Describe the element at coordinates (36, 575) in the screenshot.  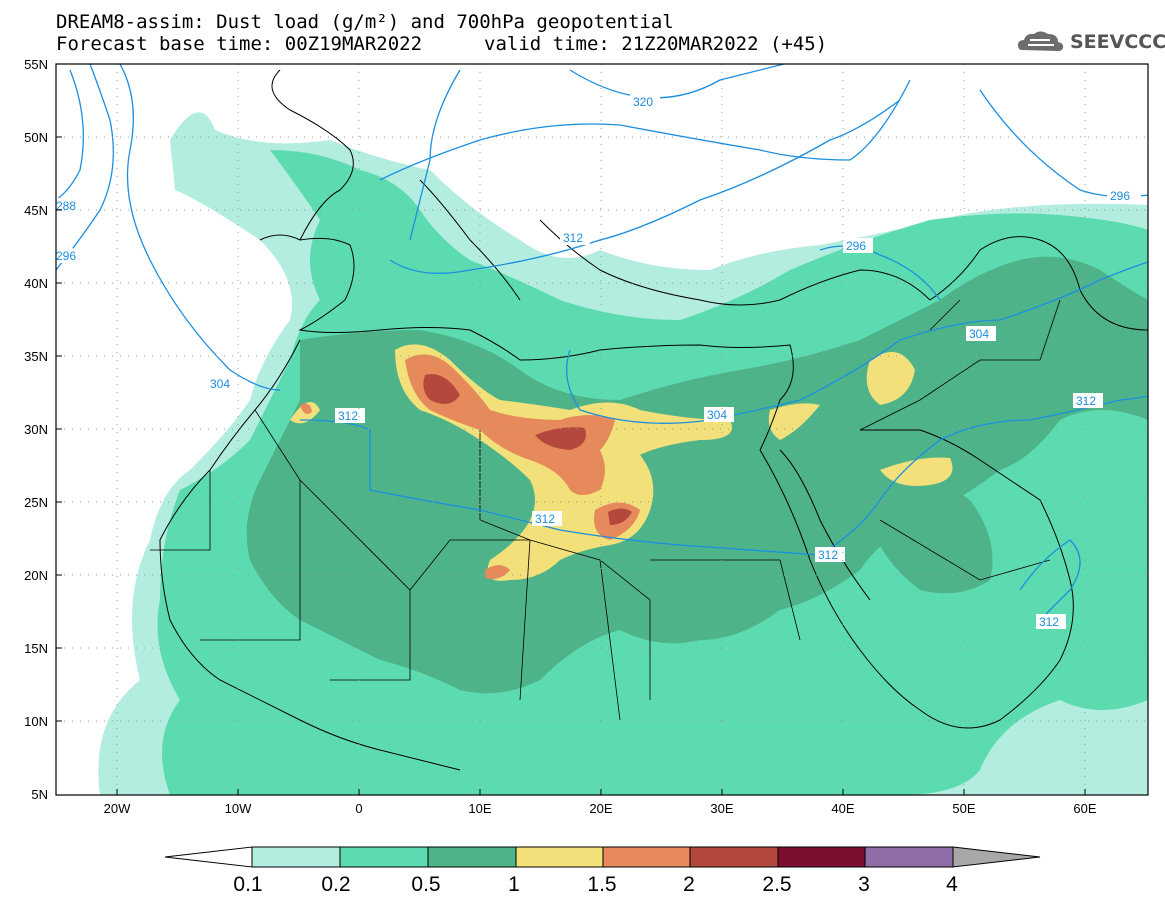
I see `lat-label: 20N` at that location.